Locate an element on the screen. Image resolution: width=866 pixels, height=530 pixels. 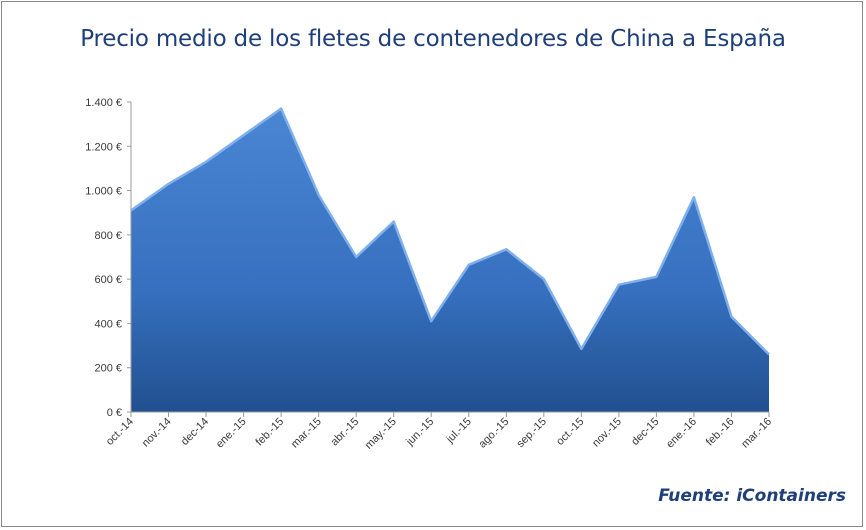
x-tick-label: jul.-15 is located at coordinates (459, 431).